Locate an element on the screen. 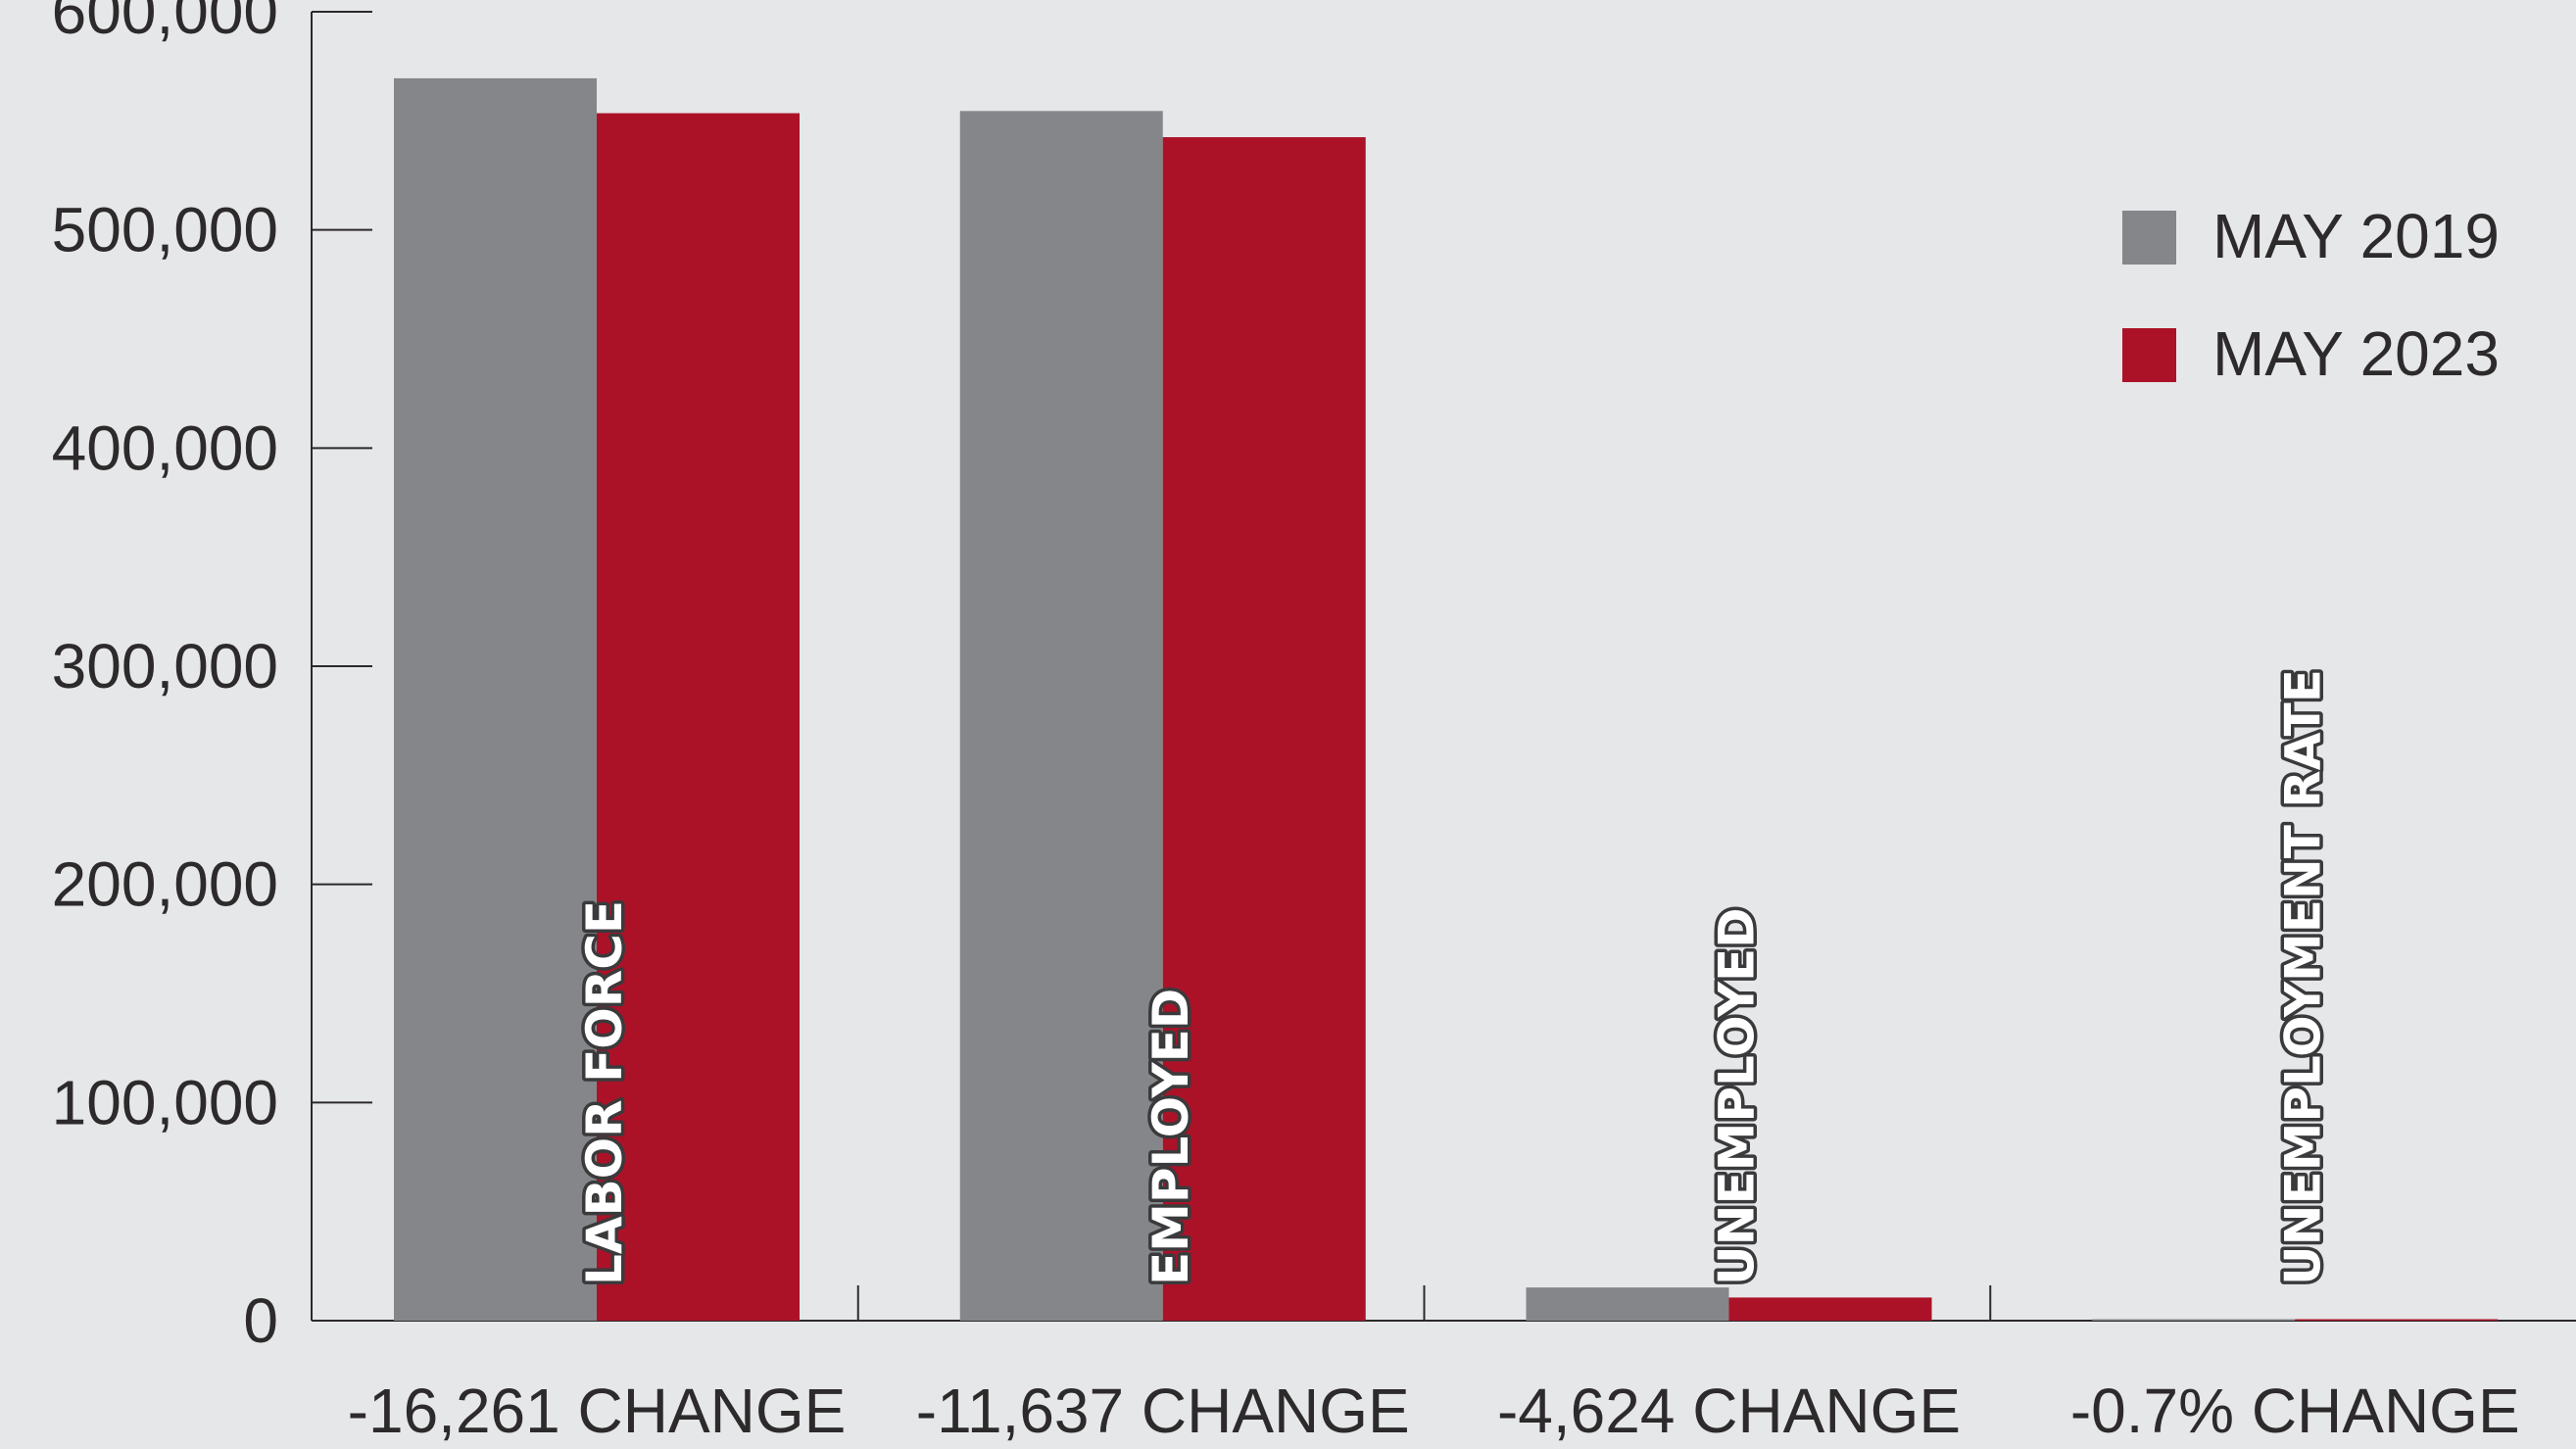  y-tick-label: 500,000 is located at coordinates (165, 230).